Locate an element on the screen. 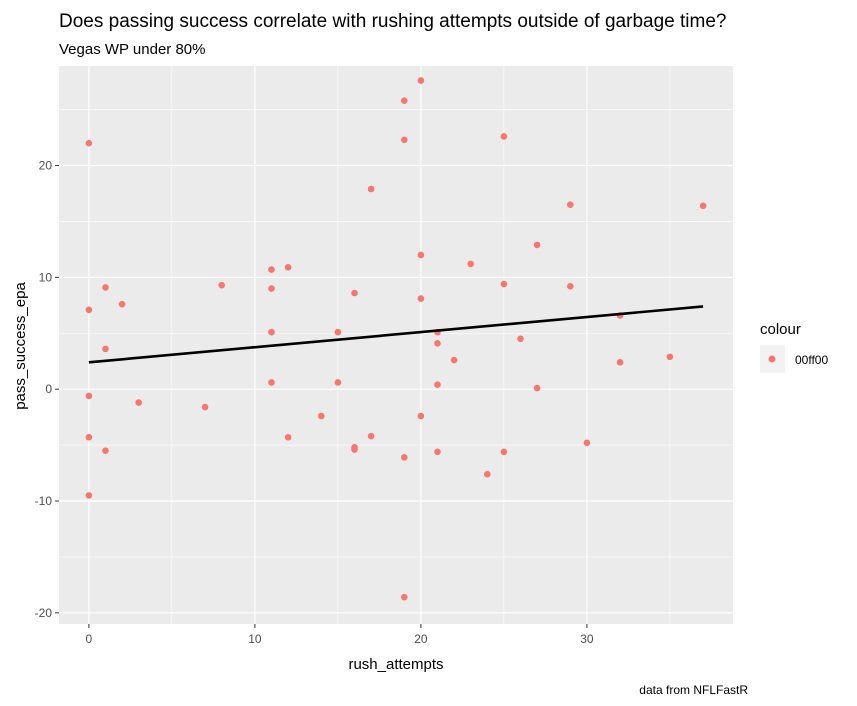  trend-line is located at coordinates (396, 334).